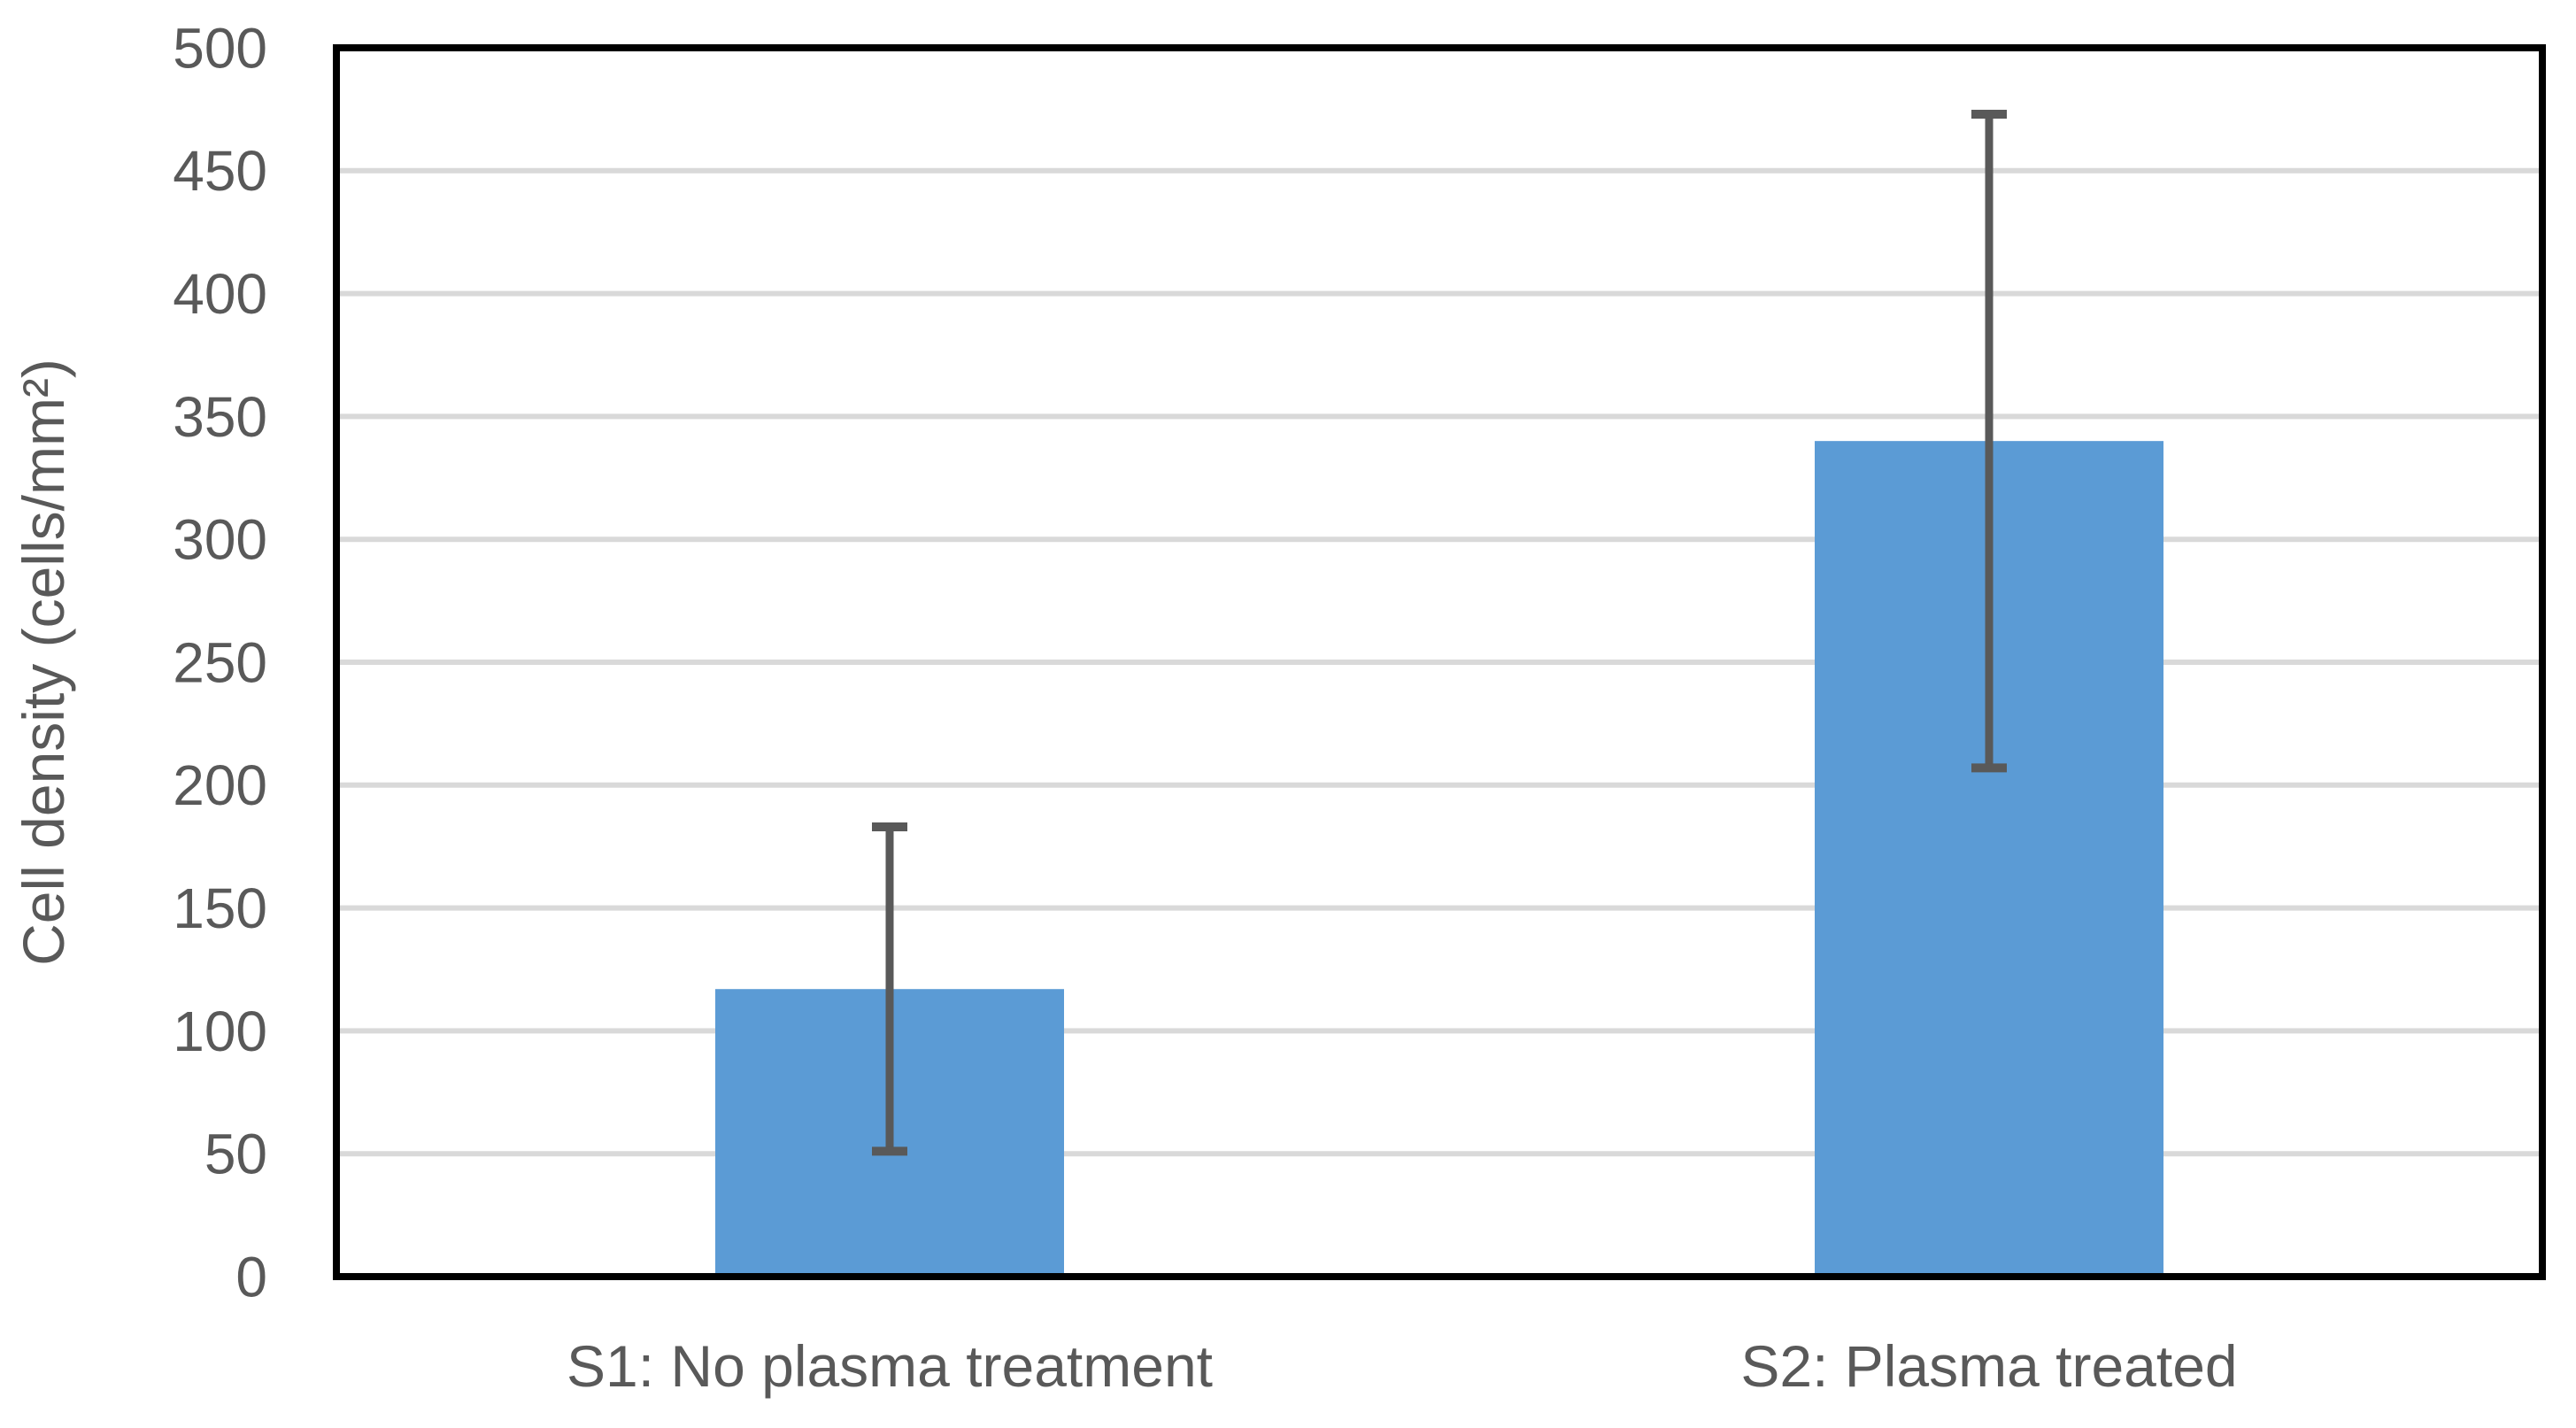  What do you see at coordinates (220, 1031) in the screenshot?
I see `y-tick-label: 100` at bounding box center [220, 1031].